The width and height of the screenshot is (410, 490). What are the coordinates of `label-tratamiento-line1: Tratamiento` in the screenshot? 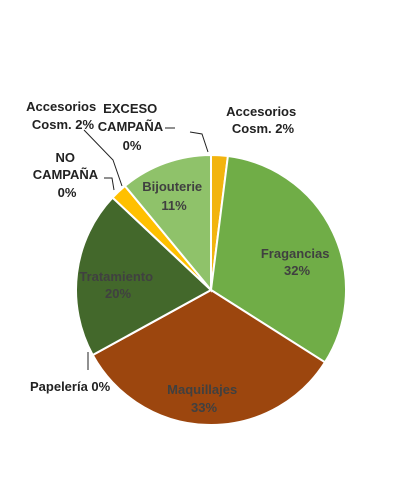 It's located at (116, 276).